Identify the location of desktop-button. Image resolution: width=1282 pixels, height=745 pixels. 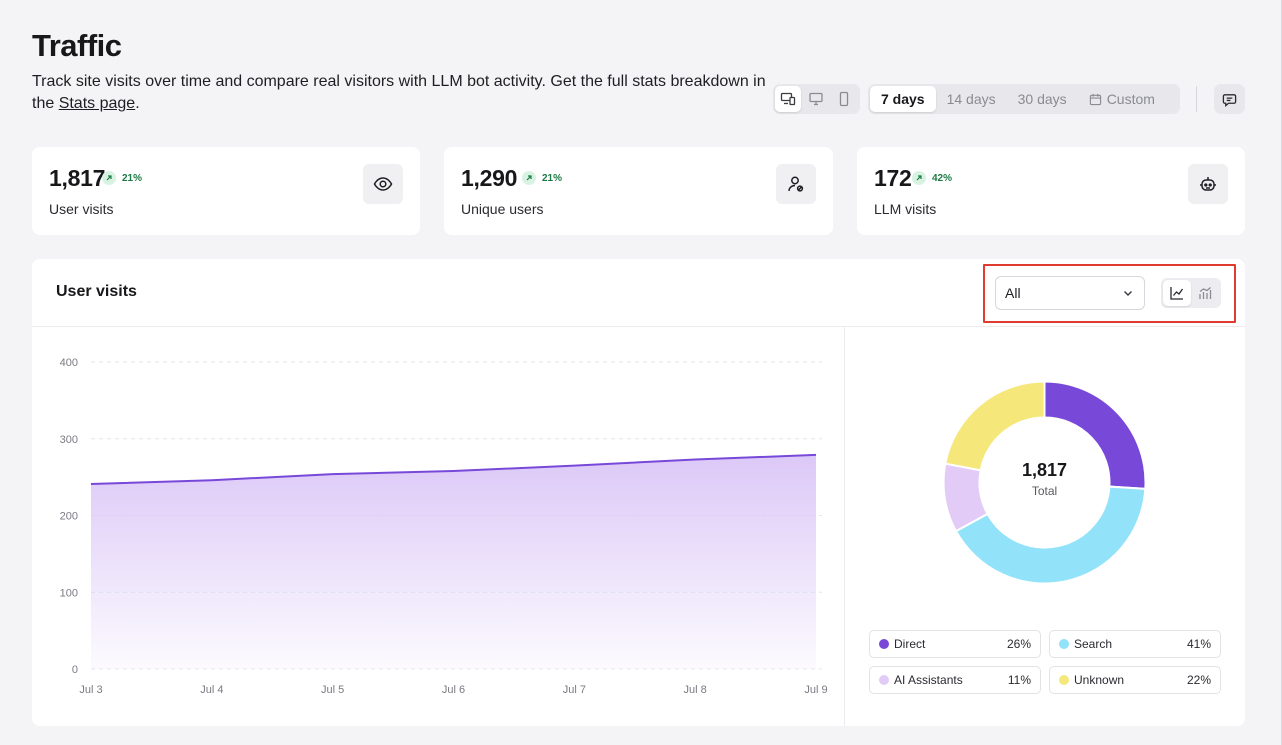
(816, 99).